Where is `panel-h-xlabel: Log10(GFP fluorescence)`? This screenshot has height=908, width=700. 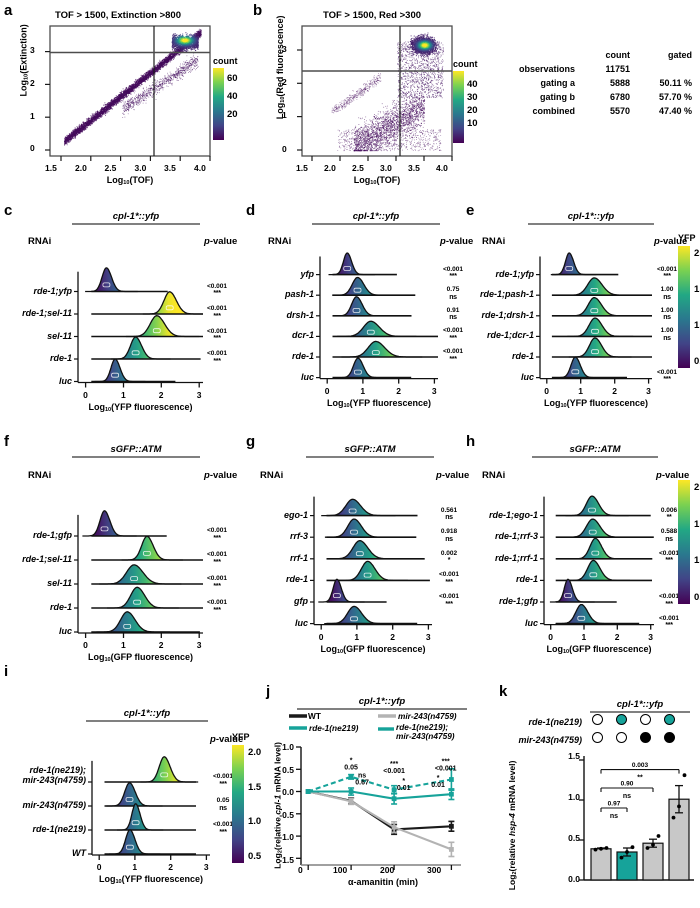 panel-h-xlabel: Log10(GFP fluorescence) is located at coordinates (599, 649).